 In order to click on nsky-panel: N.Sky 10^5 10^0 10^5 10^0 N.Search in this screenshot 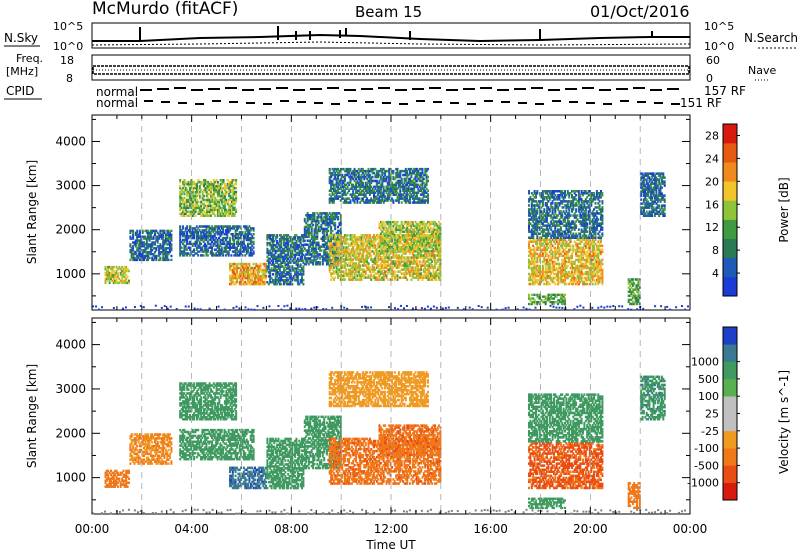, I will do `click(401, 36)`.